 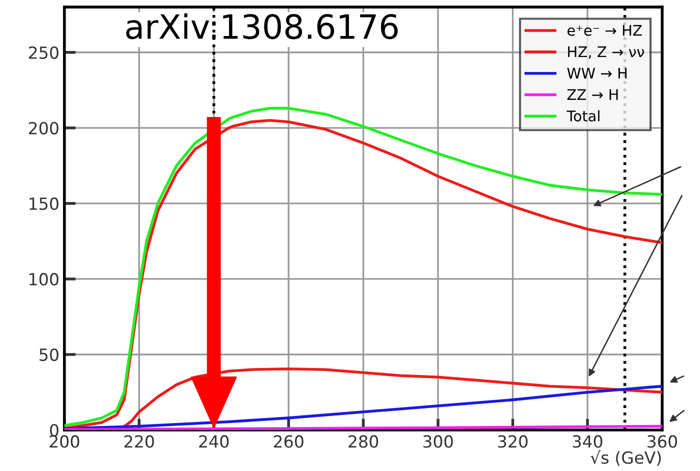 I want to click on x-axis-title: √s (GeV), so click(x=625, y=458).